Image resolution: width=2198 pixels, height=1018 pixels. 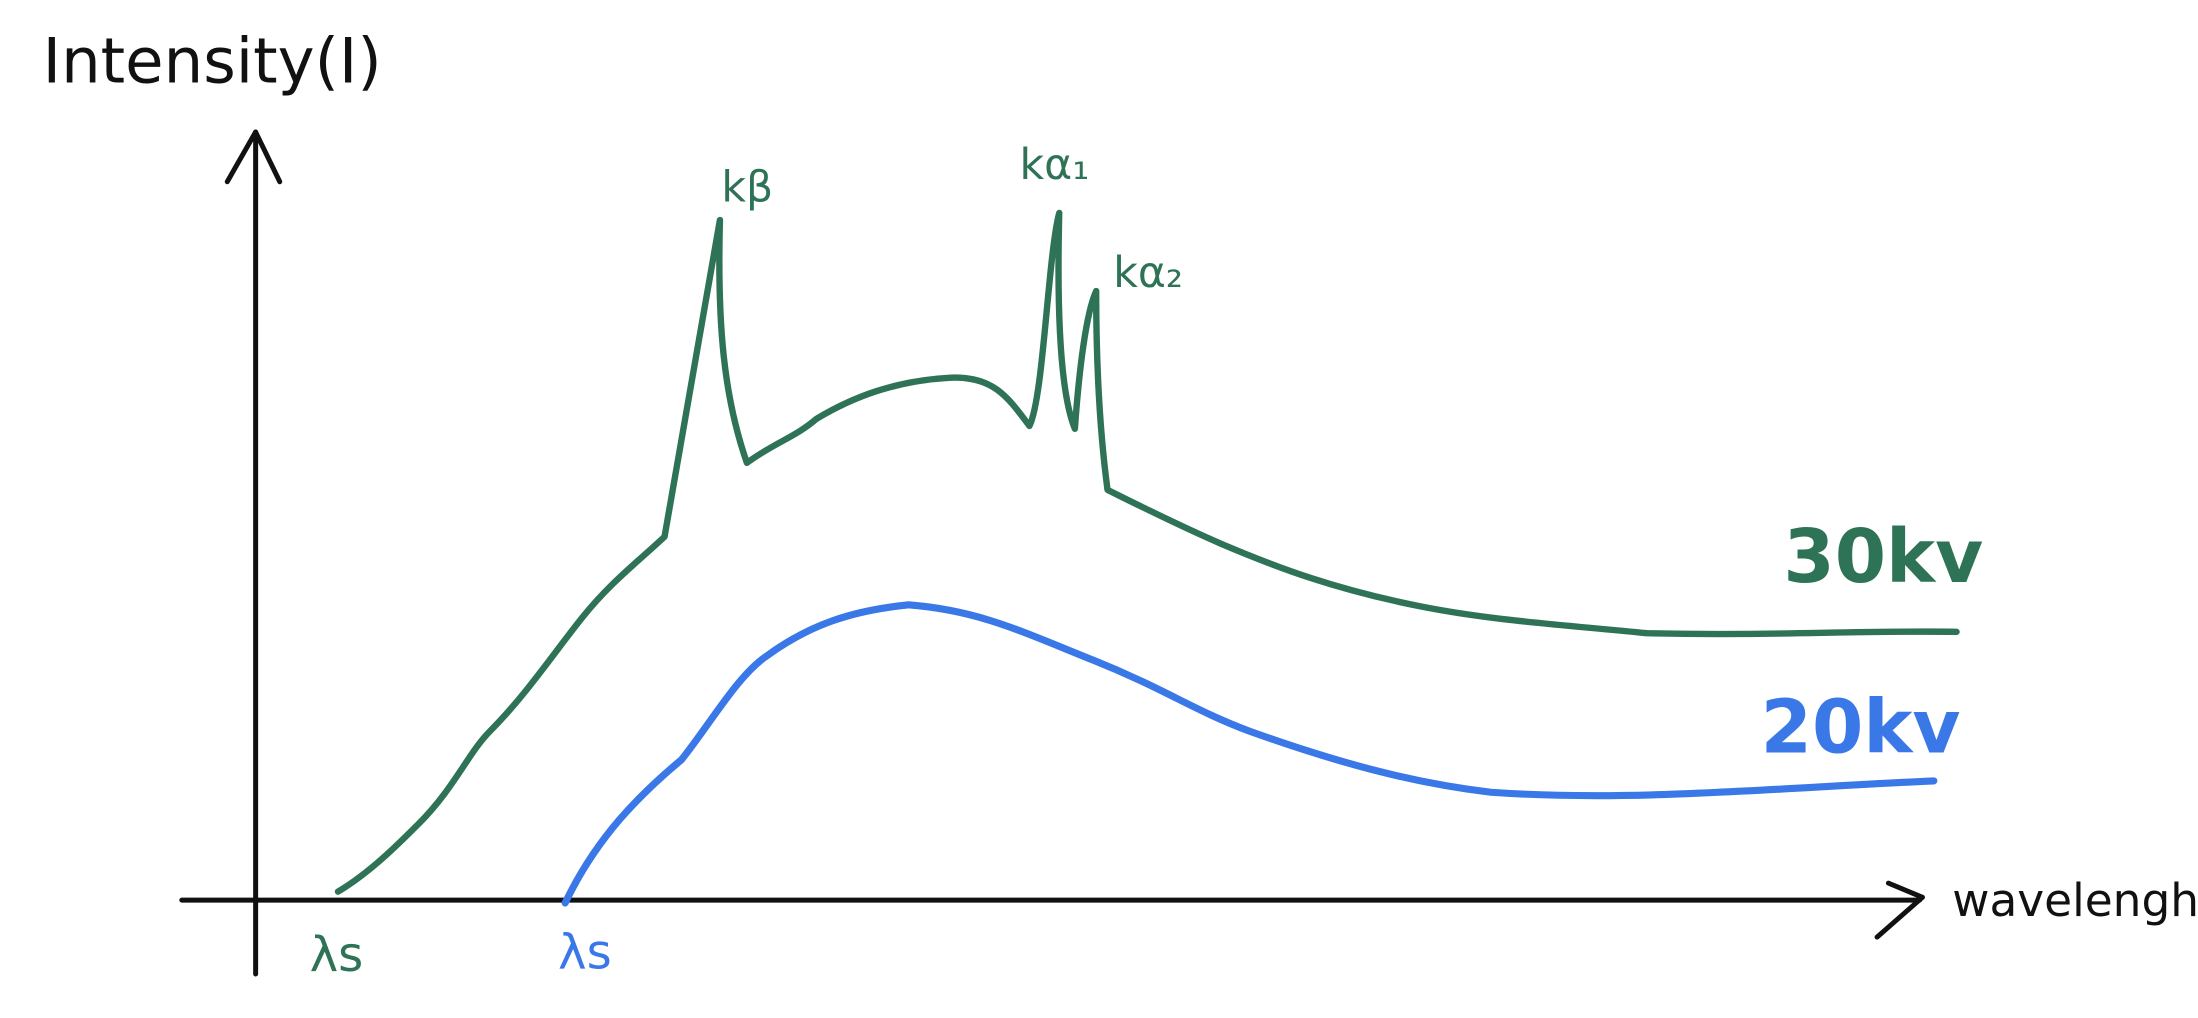 What do you see at coordinates (253, 157) in the screenshot?
I see `y-axis-arrow` at bounding box center [253, 157].